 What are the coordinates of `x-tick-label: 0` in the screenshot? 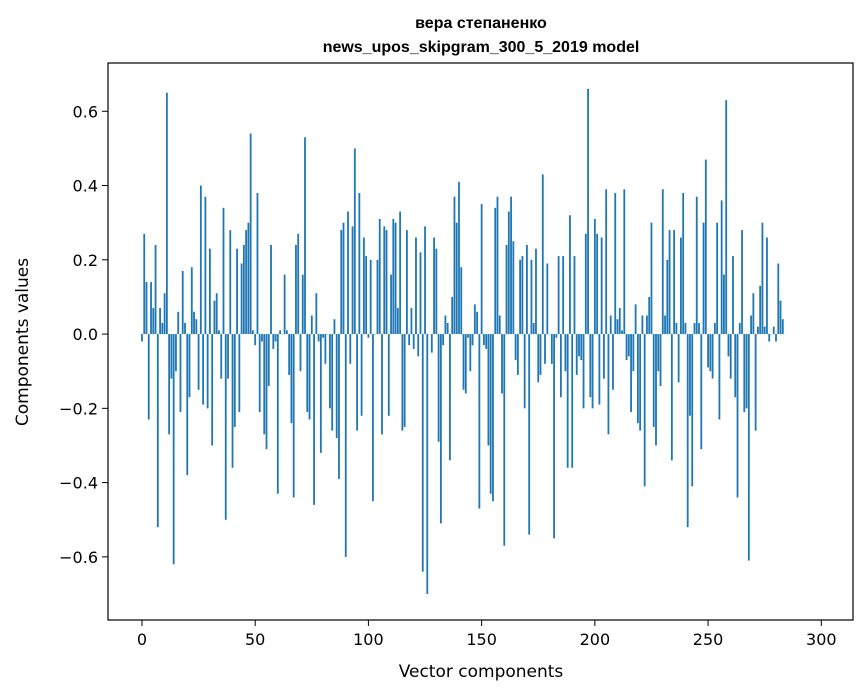 It's located at (142, 639).